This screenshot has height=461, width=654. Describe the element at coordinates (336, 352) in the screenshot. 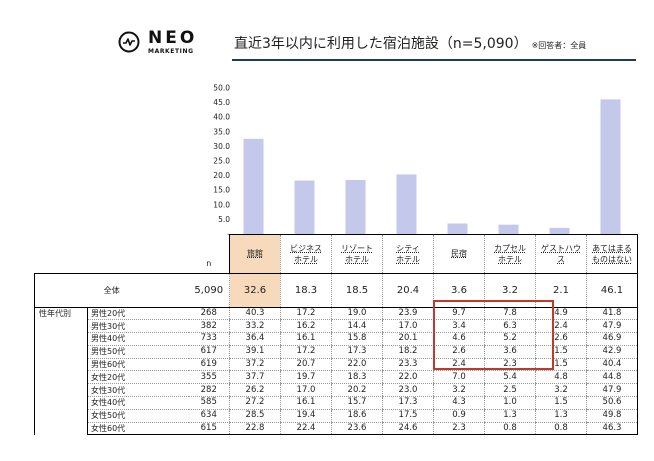

I see `table-row: 男性50代 617 39.1 17.2 17.3 18.2 2.6 3.6 1.5 42.9` at that location.